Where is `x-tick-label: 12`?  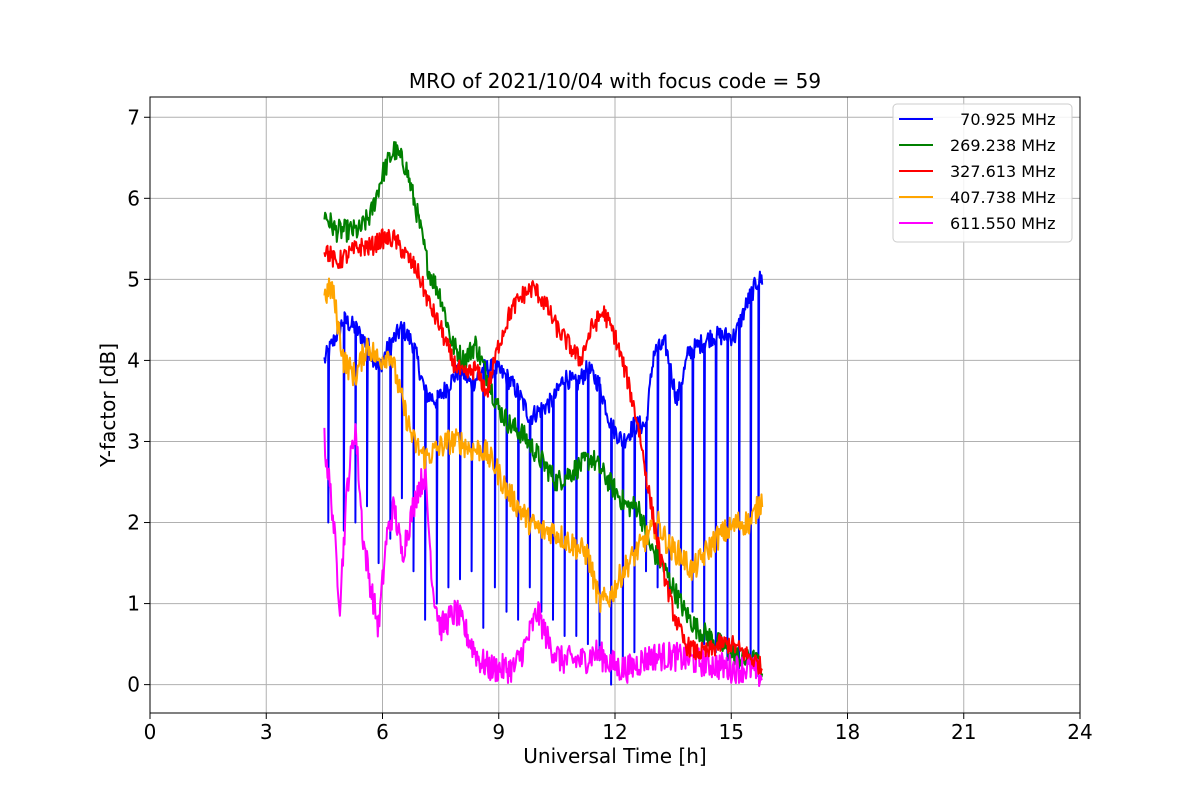
x-tick-label: 12 is located at coordinates (614, 732).